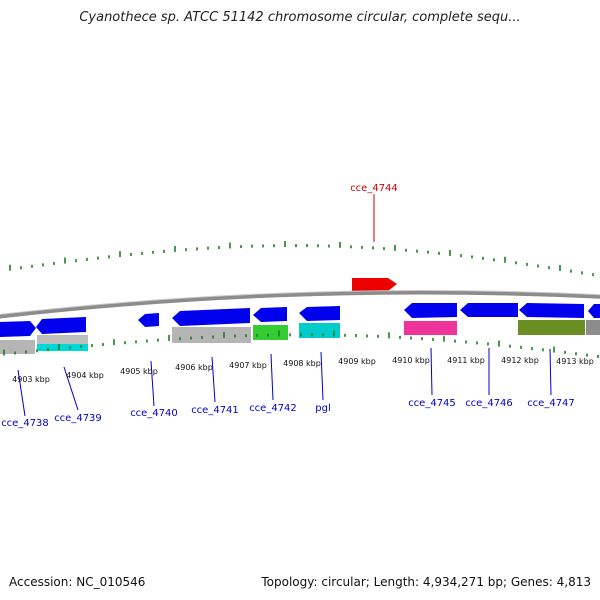 This screenshot has height=600, width=600. What do you see at coordinates (154, 413) in the screenshot?
I see `gene-label-cce_4740: cce_4740` at bounding box center [154, 413].